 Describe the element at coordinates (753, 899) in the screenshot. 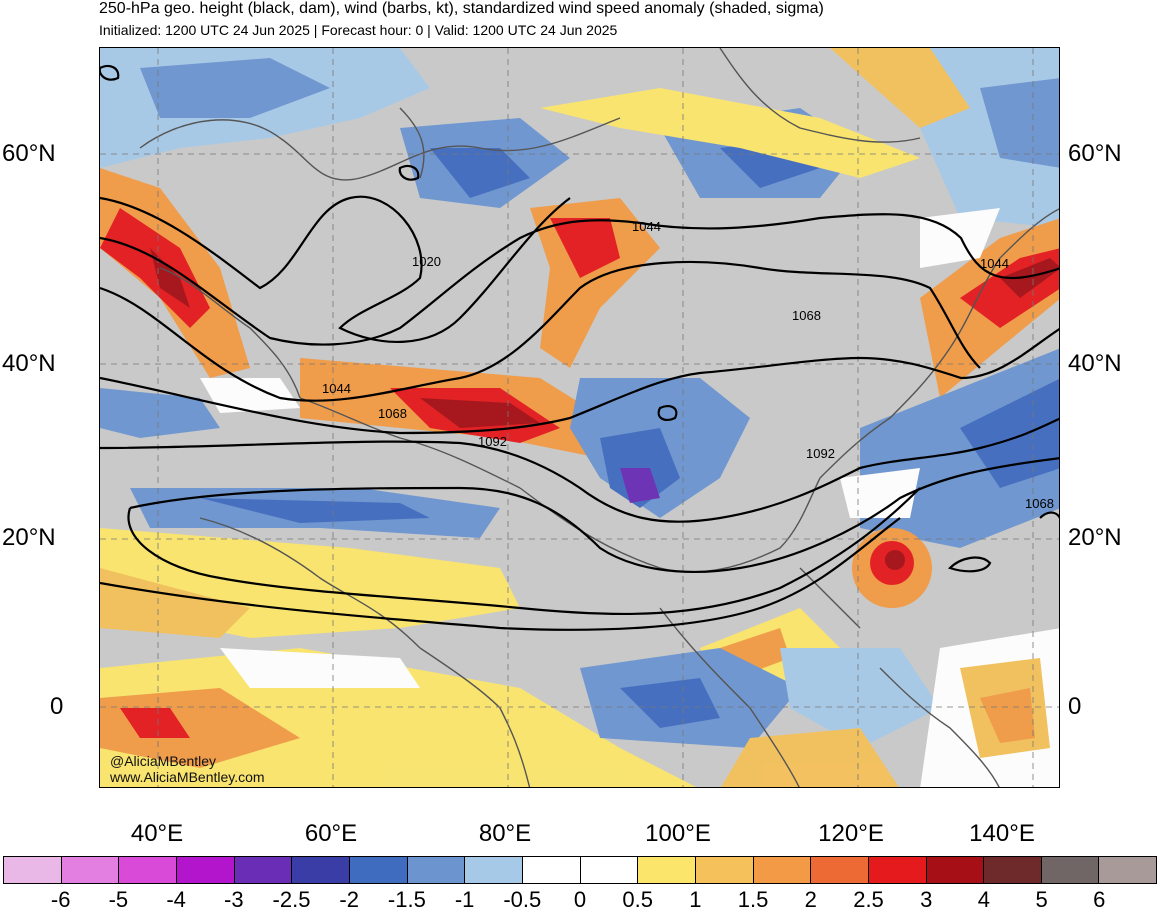

I see `colorbar-tick-label: 1.5` at that location.